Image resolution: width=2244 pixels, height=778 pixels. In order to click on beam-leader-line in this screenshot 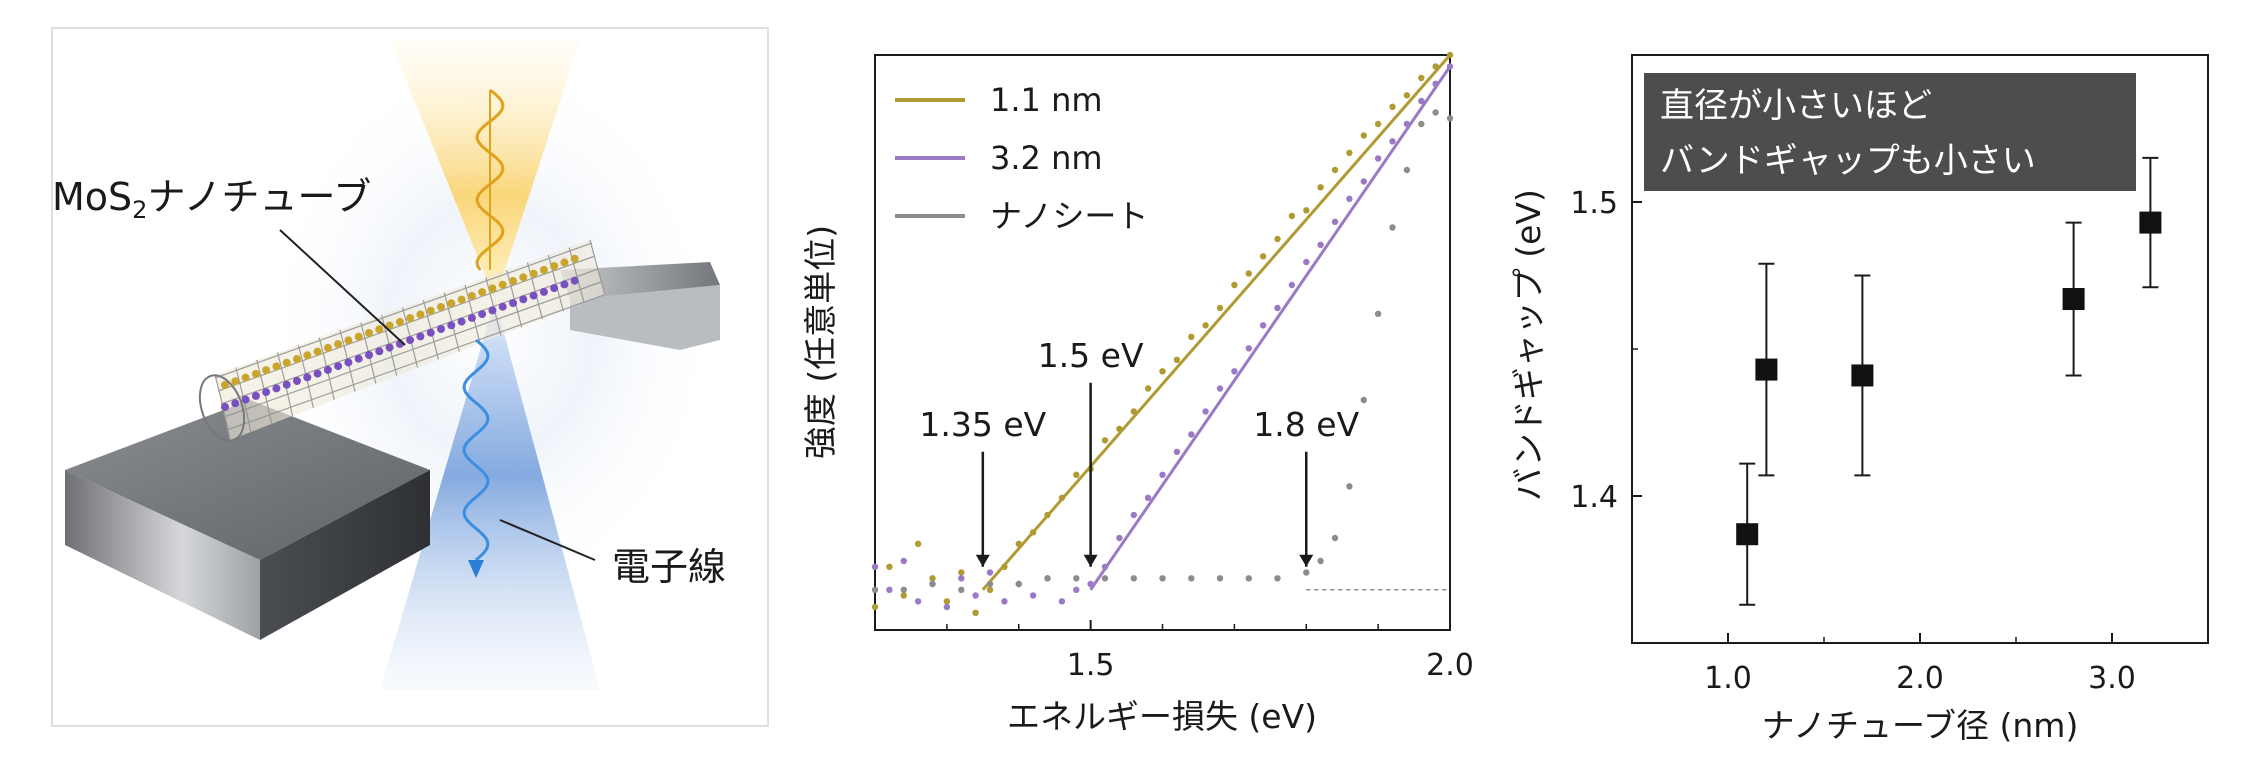, I will do `click(547, 540)`.